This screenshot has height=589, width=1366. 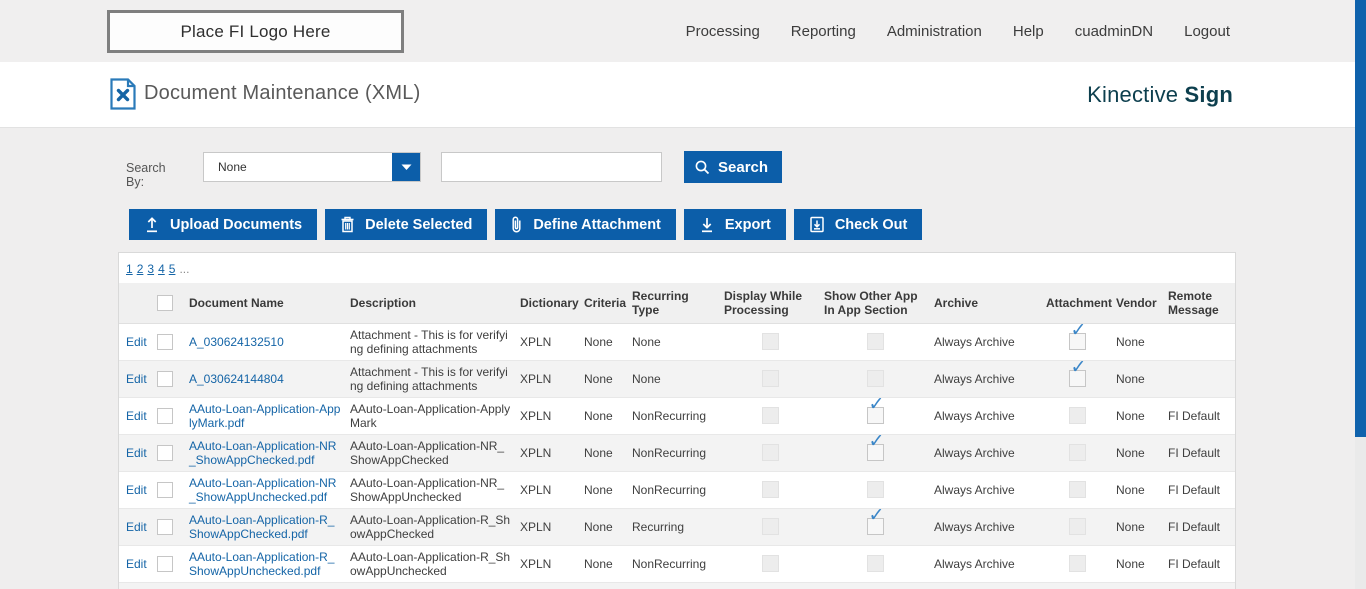 I want to click on vendor-cell: None, so click(x=1138, y=490).